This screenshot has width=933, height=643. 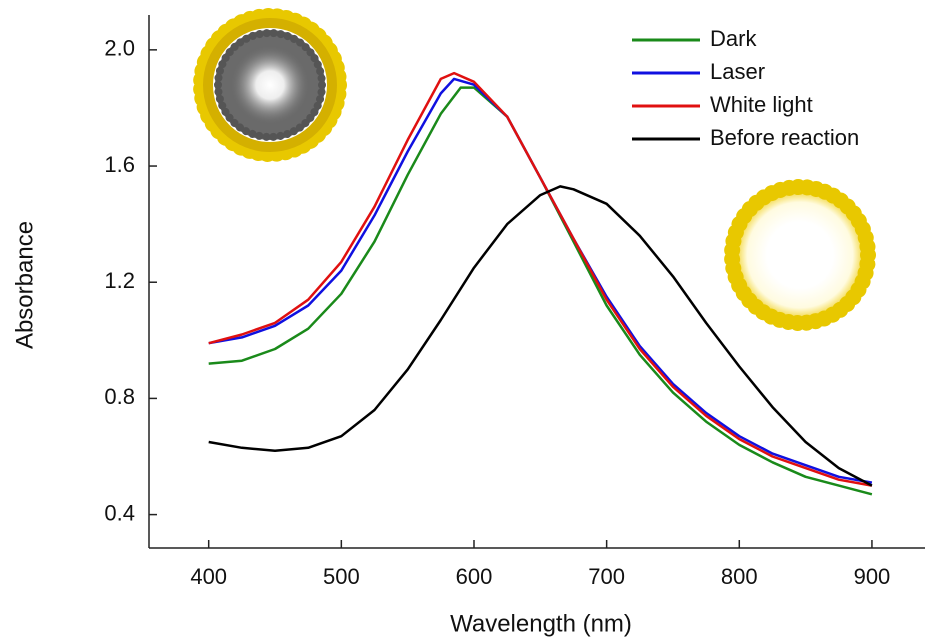 What do you see at coordinates (474, 576) in the screenshot?
I see `x-tick-label: 600` at bounding box center [474, 576].